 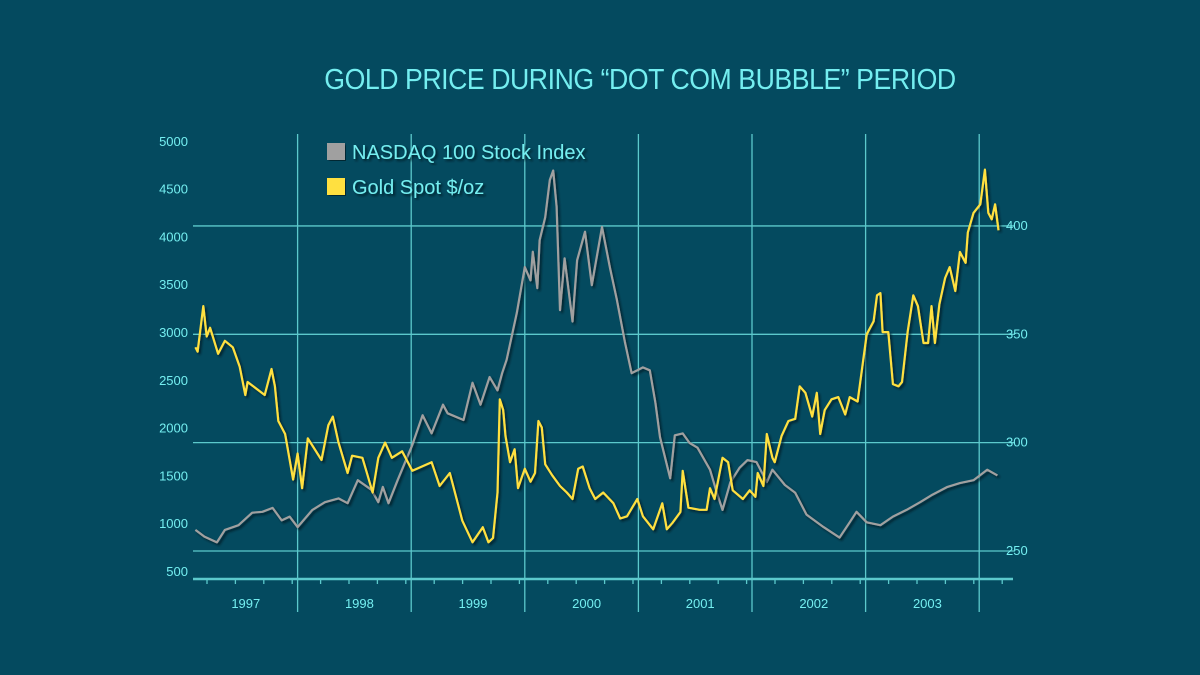 I want to click on left-tick-label: 3500, so click(x=173, y=284).